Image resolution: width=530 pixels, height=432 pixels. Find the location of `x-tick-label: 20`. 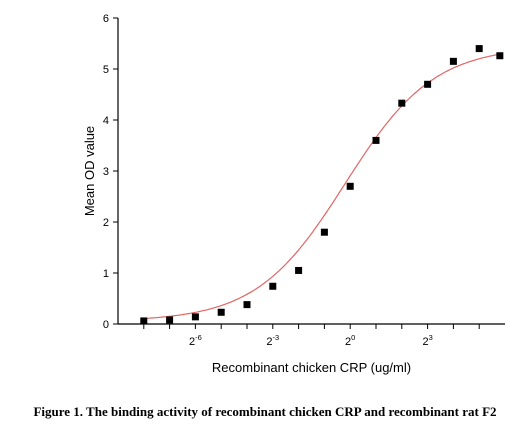

x-tick-label: 20 is located at coordinates (350, 340).